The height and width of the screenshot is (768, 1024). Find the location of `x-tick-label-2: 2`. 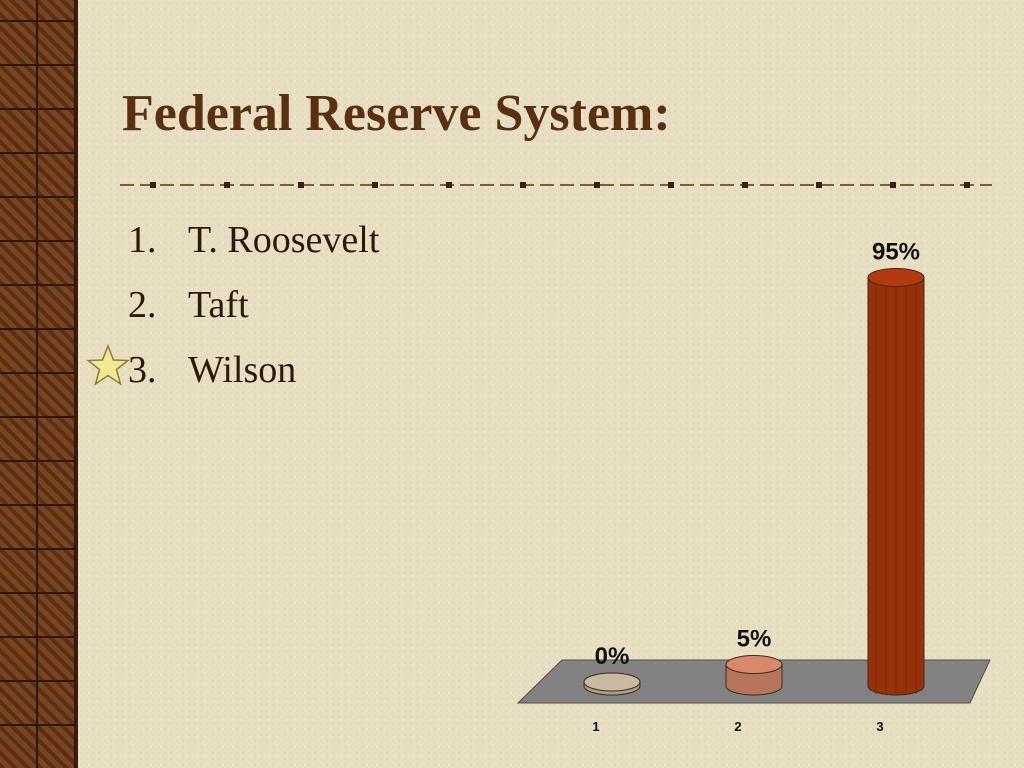

x-tick-label-2: 2 is located at coordinates (737, 726).